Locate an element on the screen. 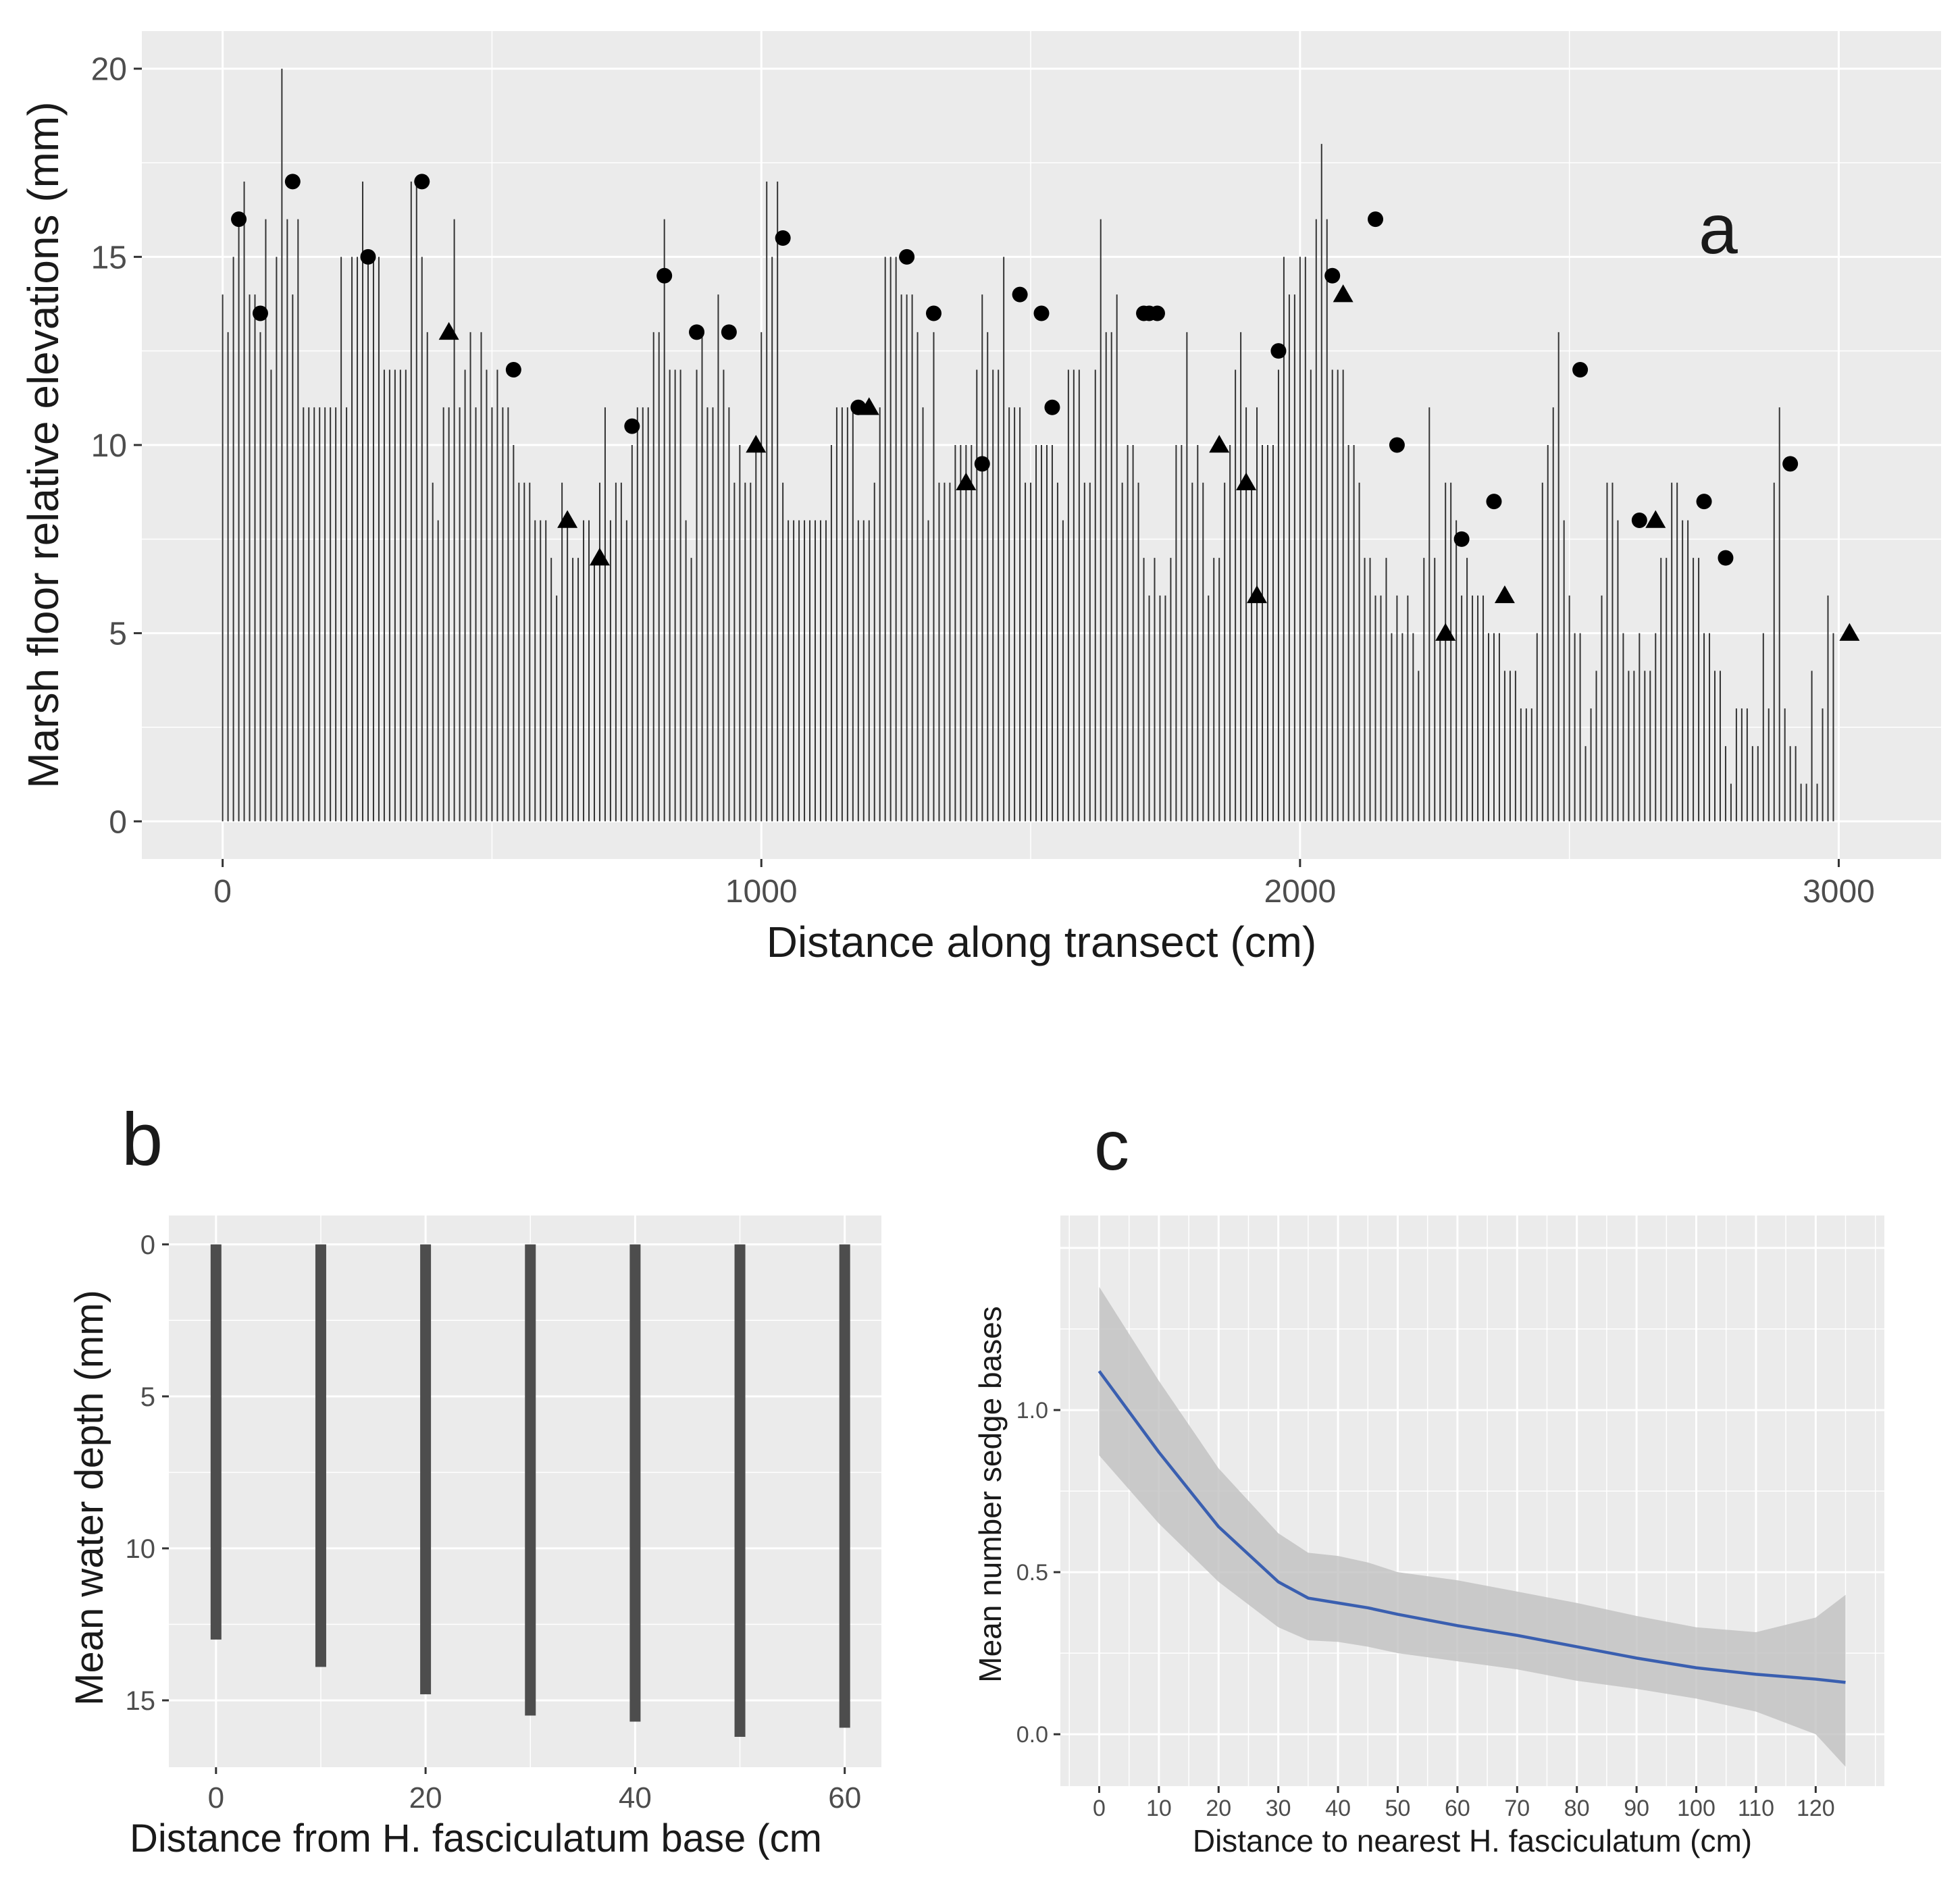 The image size is (1960, 1880). panel-b-x-tick-label: 20 is located at coordinates (426, 1797).